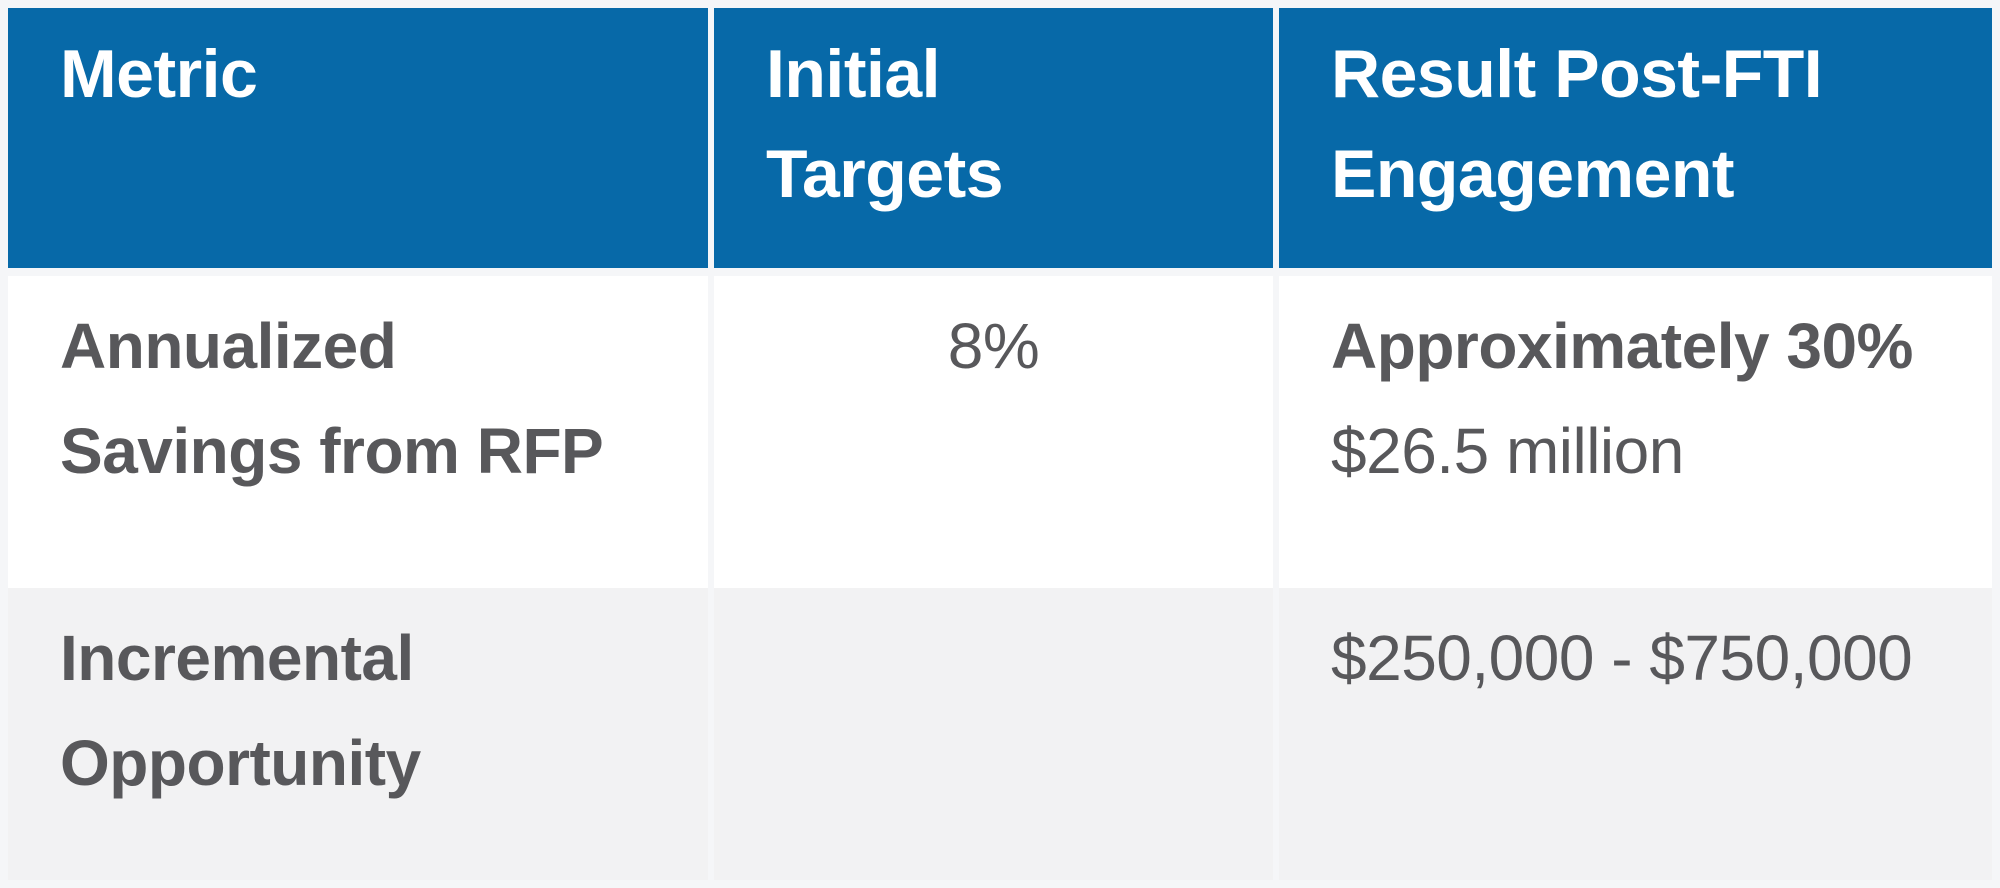 The width and height of the screenshot is (2000, 888). I want to click on row2-metric-cell: Incremental Opportunity, so click(358, 734).